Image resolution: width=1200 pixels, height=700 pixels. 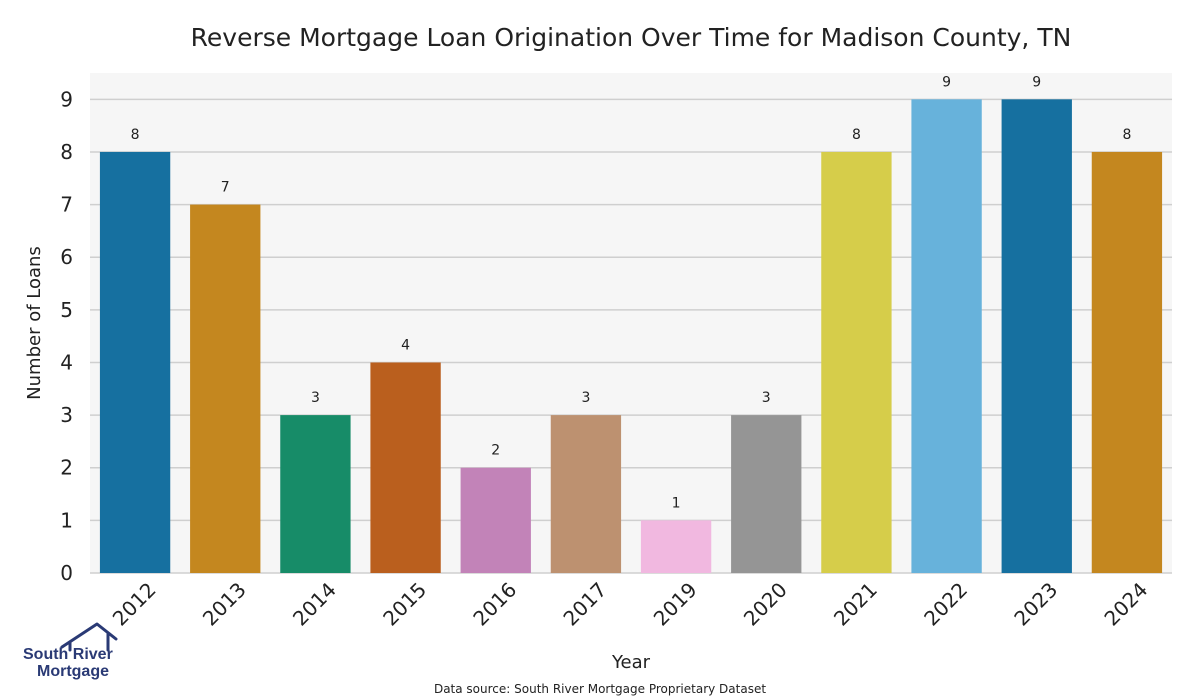 What do you see at coordinates (584, 604) in the screenshot?
I see `x-tick-label-2017: 2017` at bounding box center [584, 604].